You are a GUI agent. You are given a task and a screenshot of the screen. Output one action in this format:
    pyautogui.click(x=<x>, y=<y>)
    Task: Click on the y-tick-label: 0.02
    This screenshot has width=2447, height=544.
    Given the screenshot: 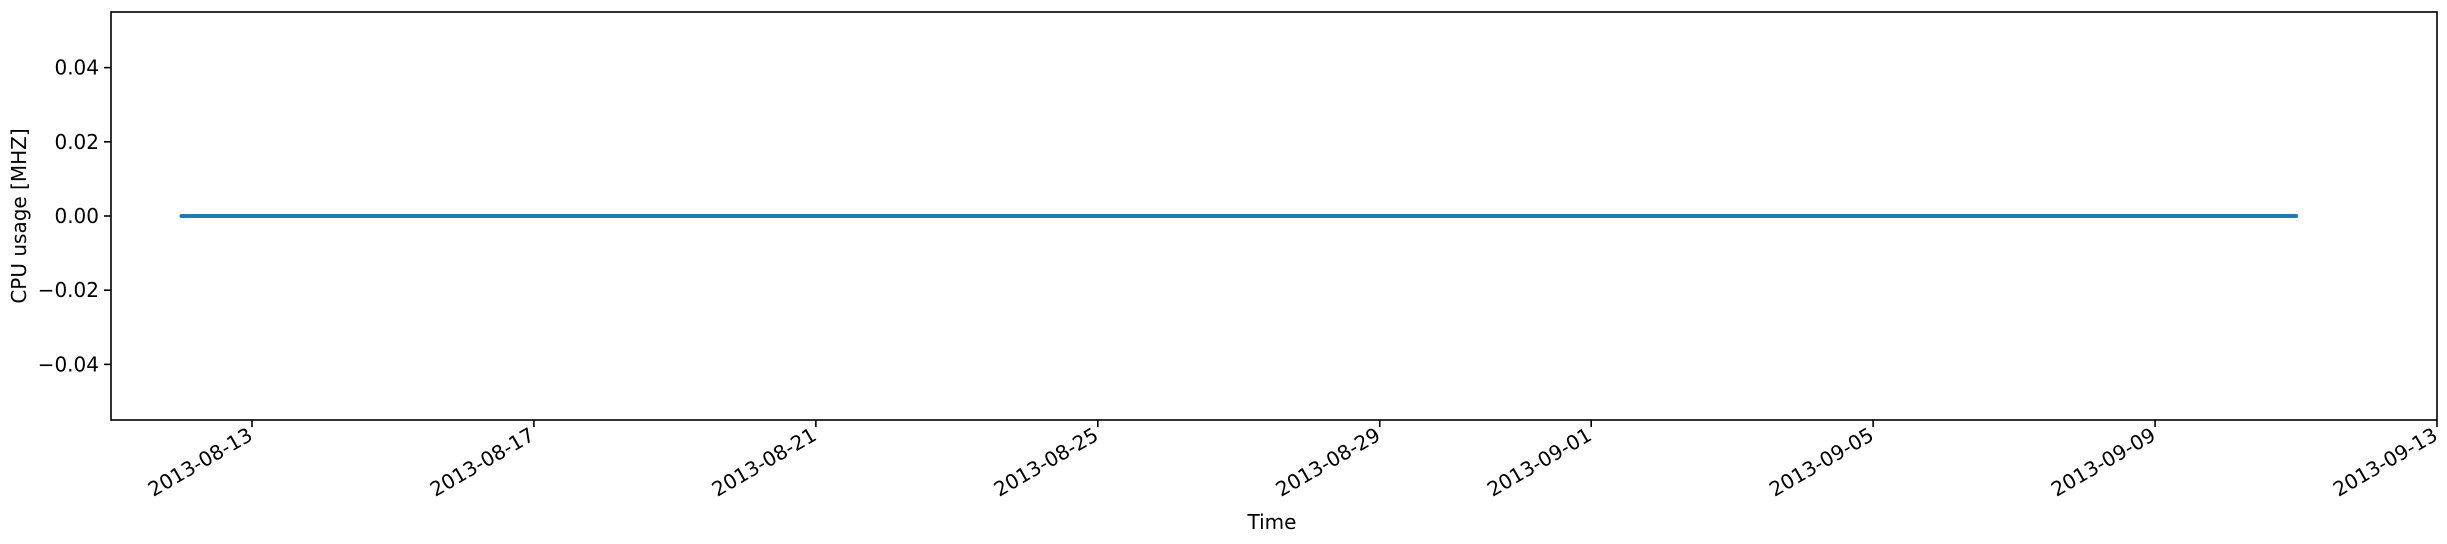 What is the action you would take?
    pyautogui.click(x=76, y=142)
    